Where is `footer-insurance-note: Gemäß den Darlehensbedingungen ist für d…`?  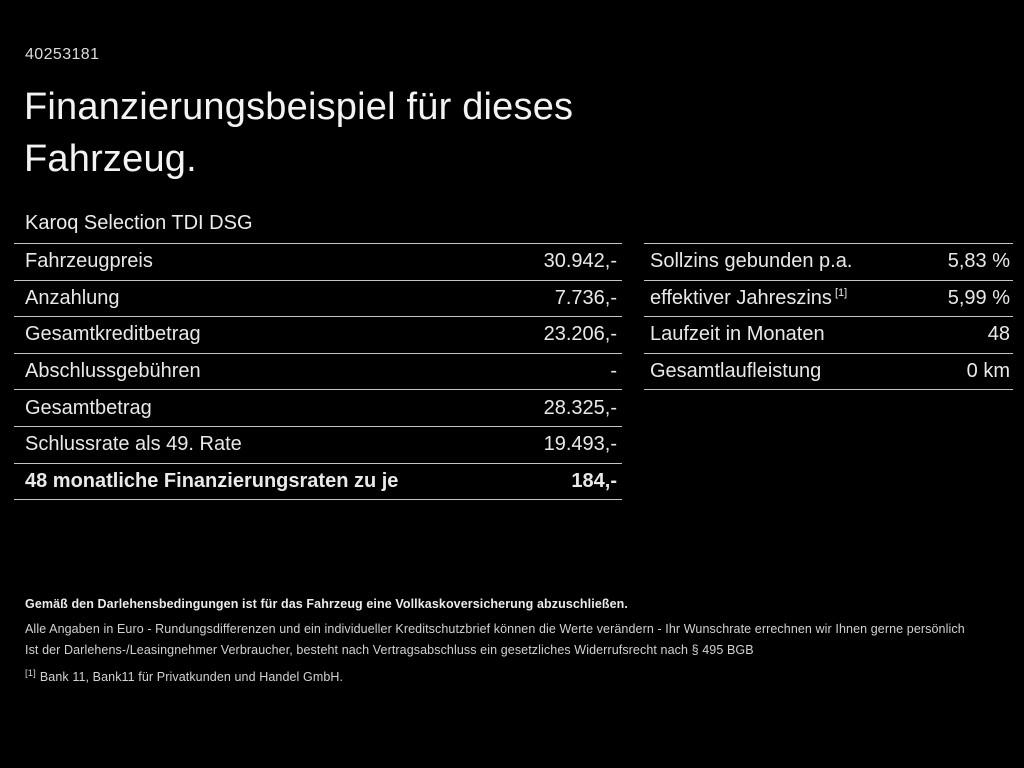 footer-insurance-note: Gemäß den Darlehensbedingungen ist für d… is located at coordinates (326, 604).